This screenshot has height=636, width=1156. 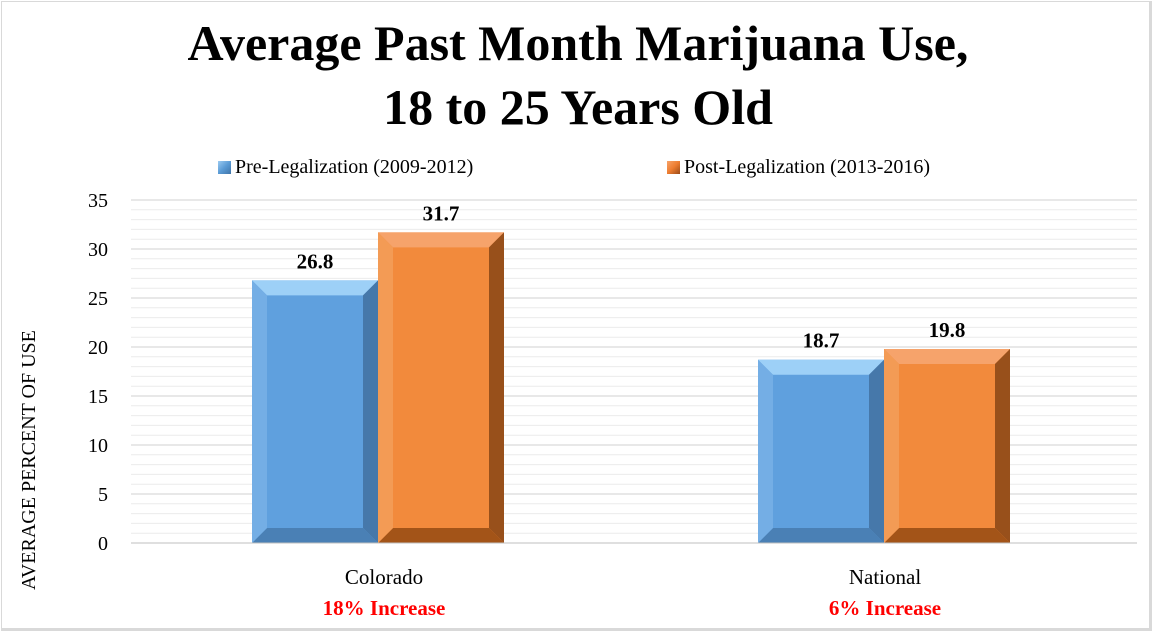 I want to click on chart-subtitle: 18 to 25 Years Old, so click(x=578, y=107).